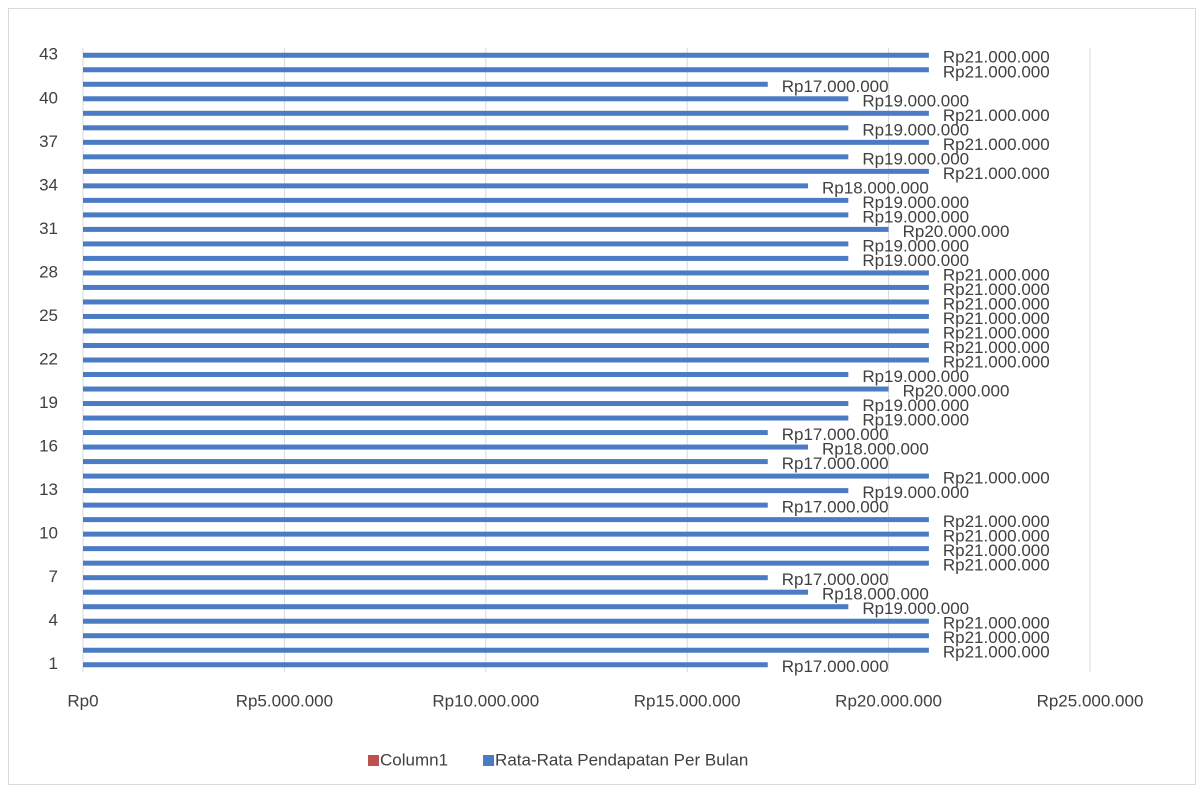 The height and width of the screenshot is (793, 1203). Describe the element at coordinates (687, 700) in the screenshot. I see `x-tick-label: Rp15.000.000` at that location.